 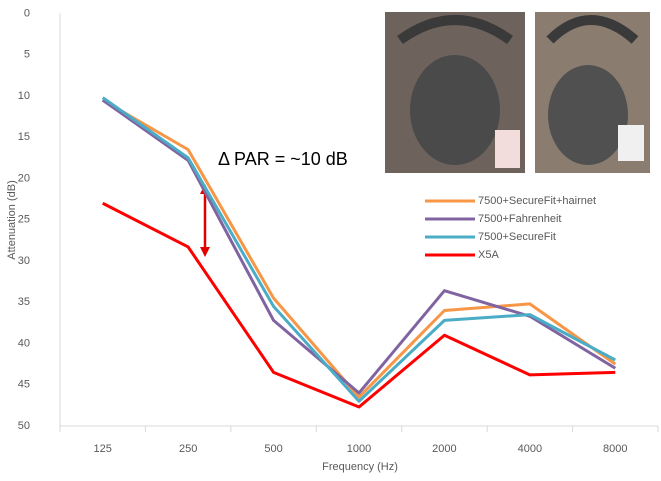 What do you see at coordinates (517, 92) in the screenshot?
I see `photos` at bounding box center [517, 92].